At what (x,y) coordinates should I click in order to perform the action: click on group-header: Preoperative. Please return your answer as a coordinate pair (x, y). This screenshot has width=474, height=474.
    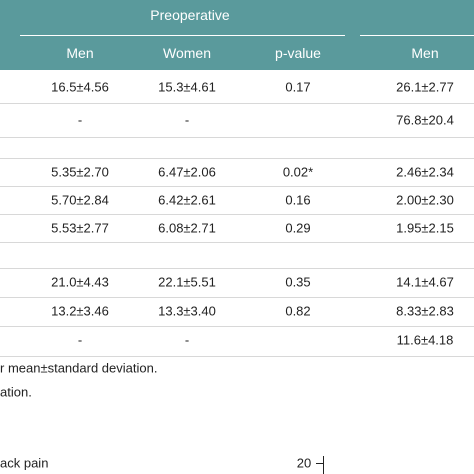
    Looking at the image, I should click on (190, 15).